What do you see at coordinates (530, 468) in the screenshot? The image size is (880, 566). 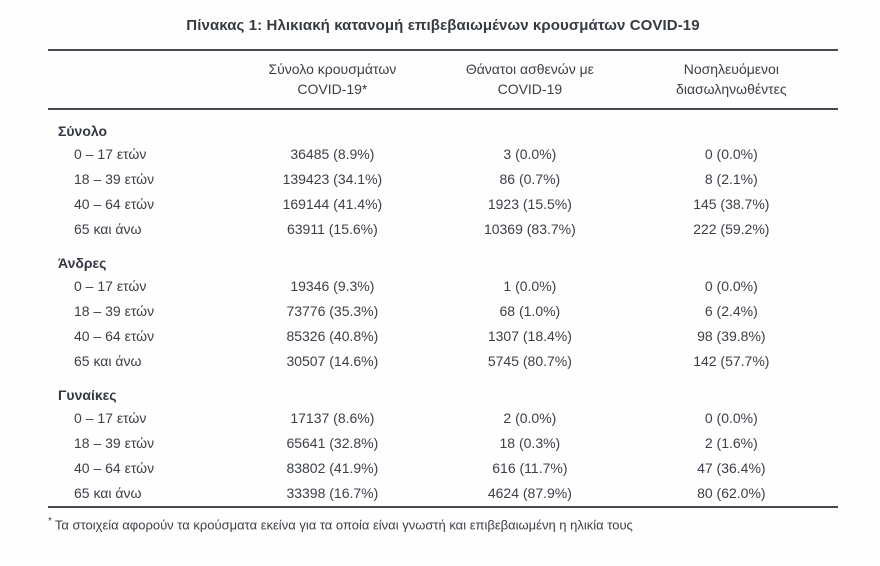 I see `deaths-value: 616 (11.7%)` at bounding box center [530, 468].